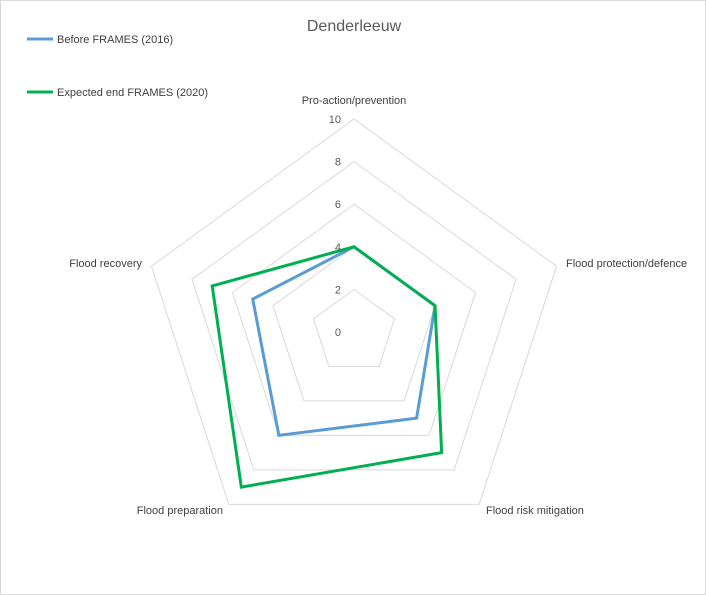 Image resolution: width=706 pixels, height=595 pixels. I want to click on tick-label-2: 2, so click(338, 290).